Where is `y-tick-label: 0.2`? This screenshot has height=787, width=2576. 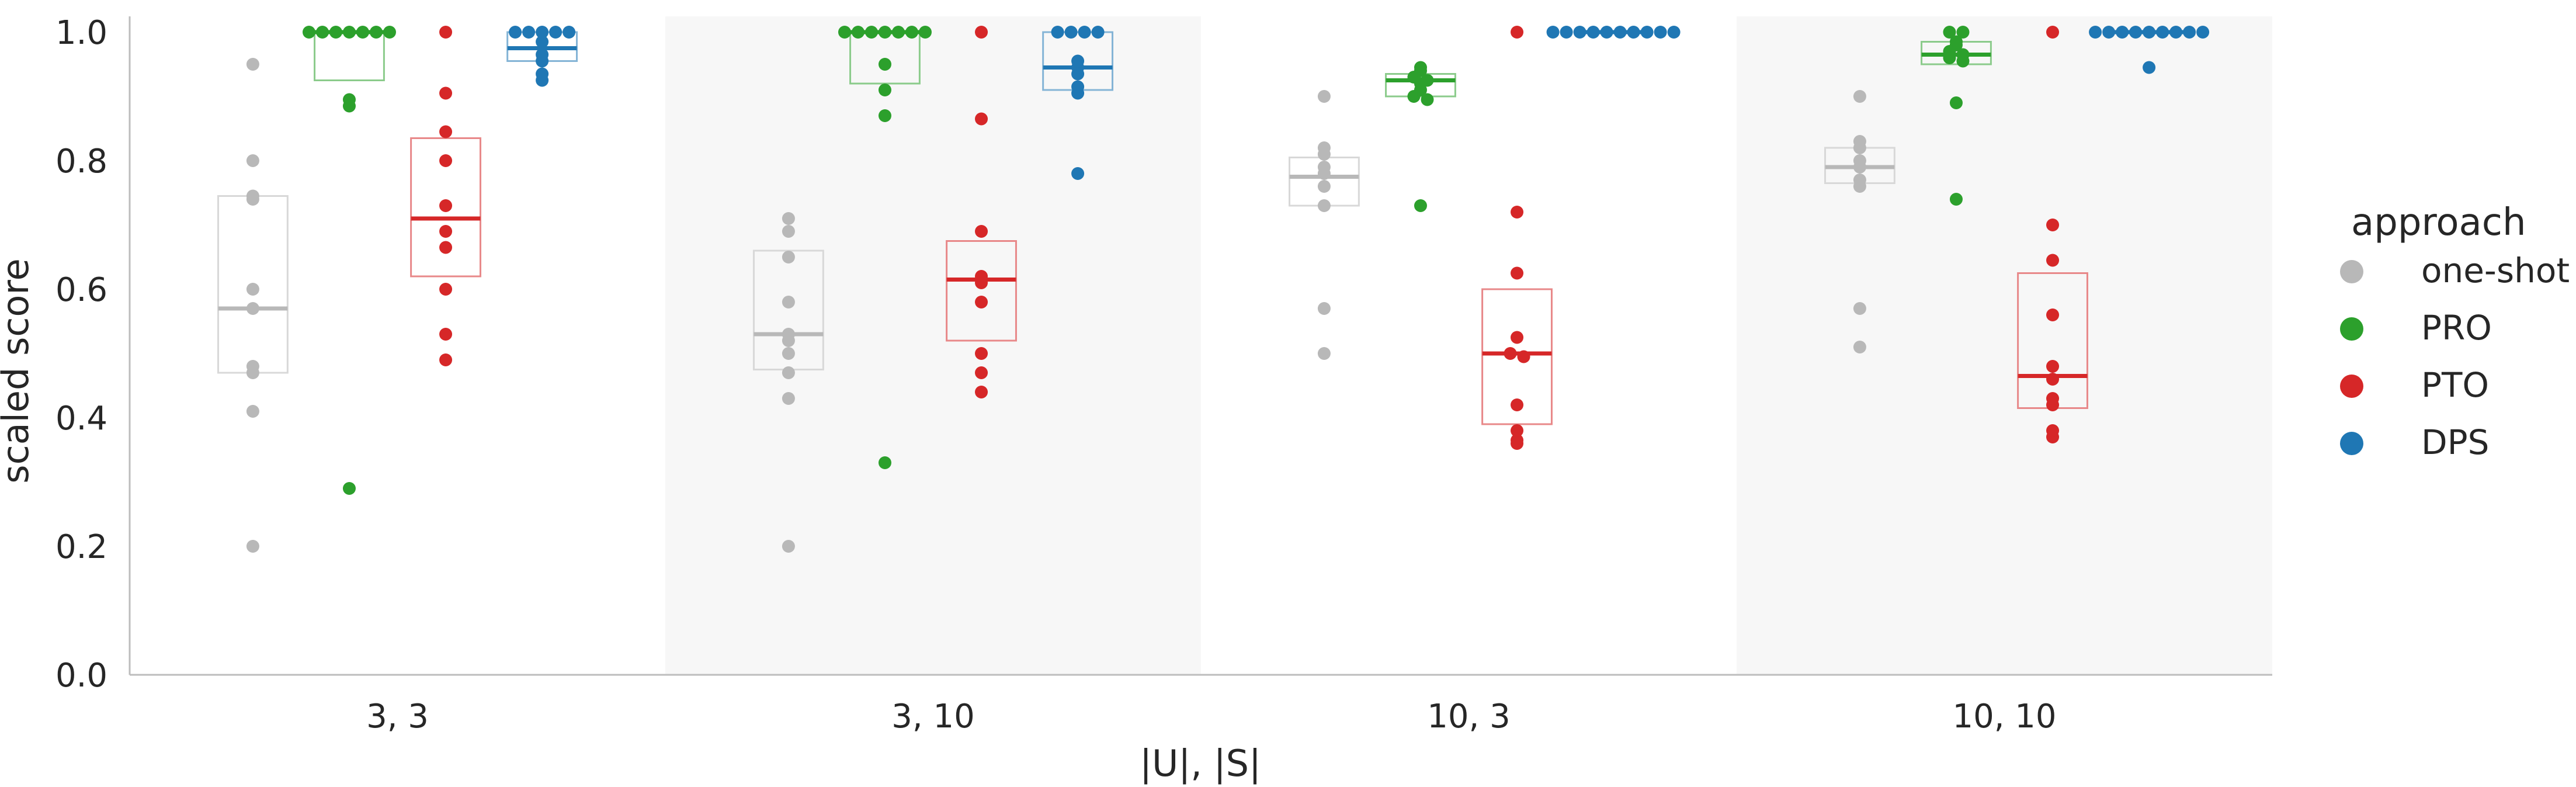
y-tick-label: 0.2 is located at coordinates (81, 547).